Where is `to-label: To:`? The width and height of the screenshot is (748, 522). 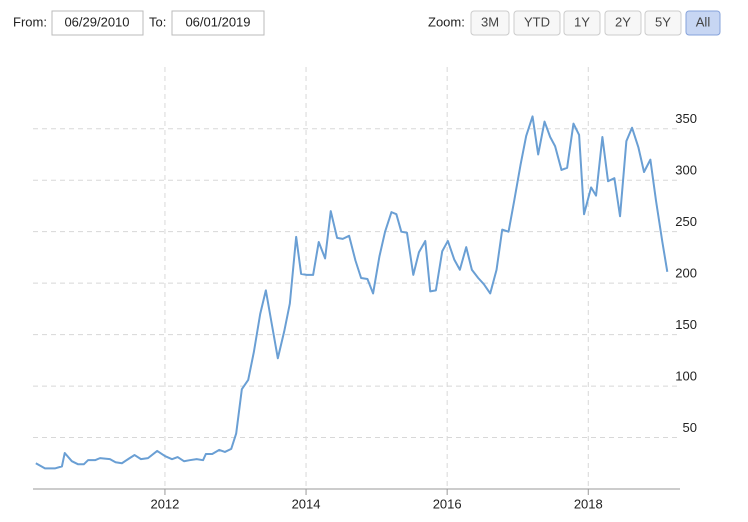 to-label: To: is located at coordinates (157, 21).